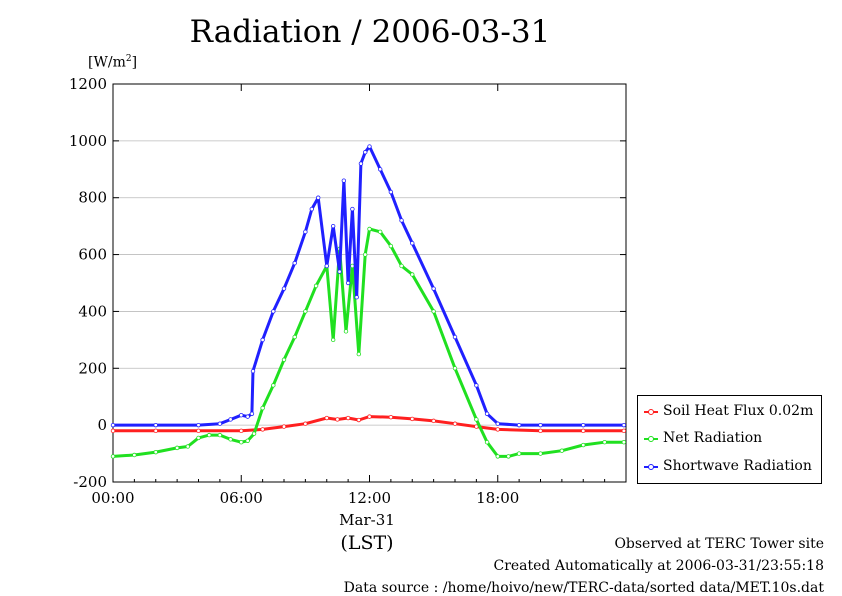  I want to click on legend-marker-soil-heat-flux, so click(651, 412).